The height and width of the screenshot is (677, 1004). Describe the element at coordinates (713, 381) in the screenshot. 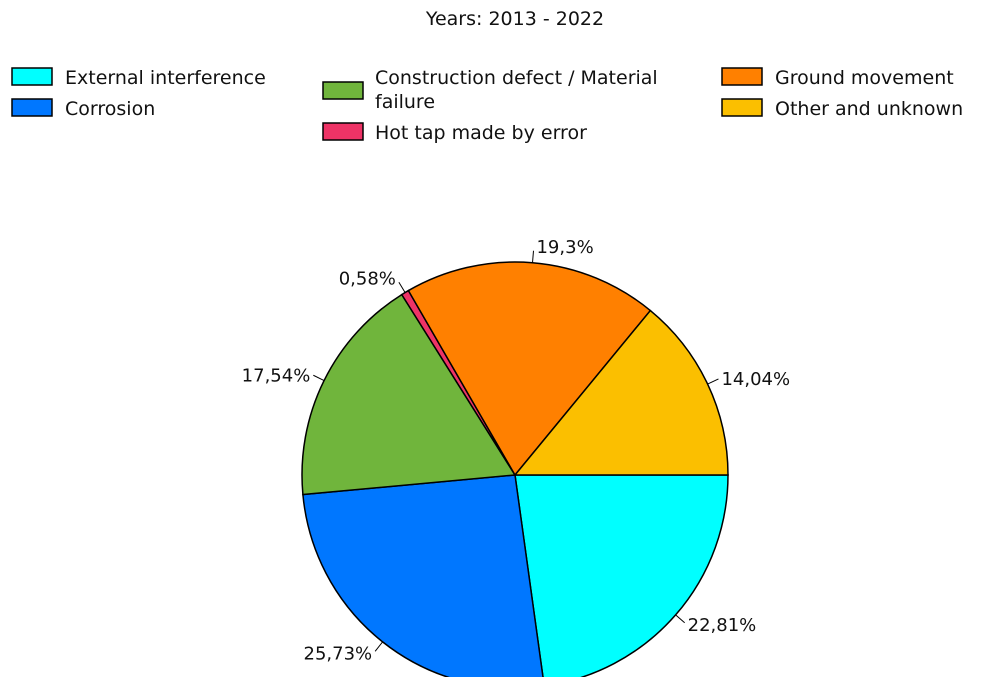

I see `leader-line-other-and-unknown` at that location.